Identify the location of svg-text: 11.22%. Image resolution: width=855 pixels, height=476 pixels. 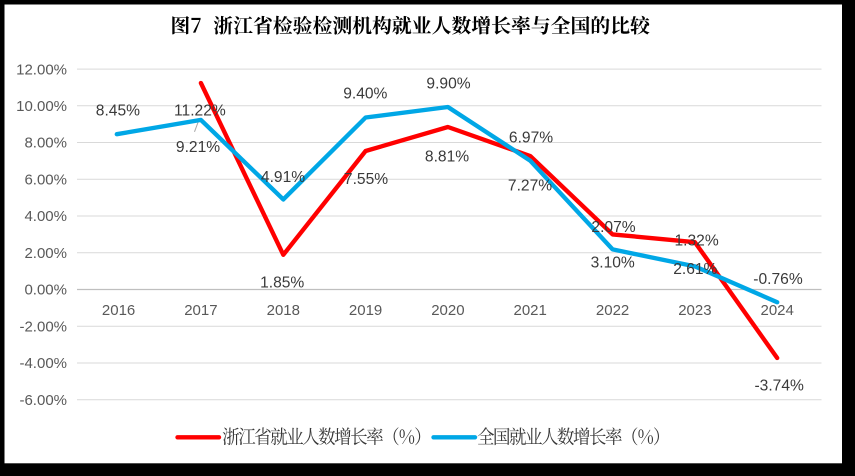
(200, 111).